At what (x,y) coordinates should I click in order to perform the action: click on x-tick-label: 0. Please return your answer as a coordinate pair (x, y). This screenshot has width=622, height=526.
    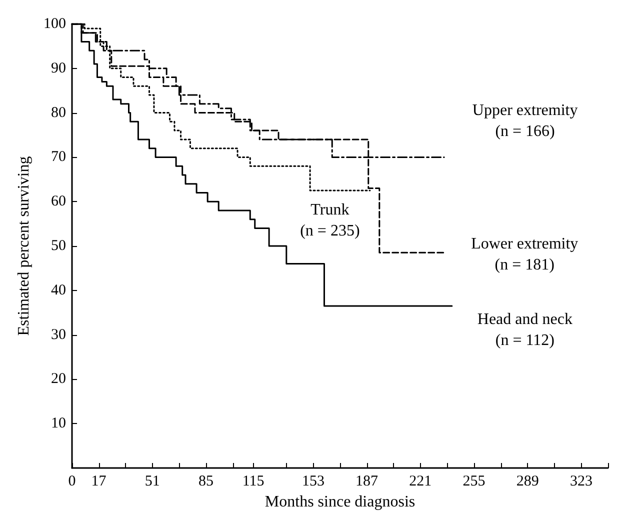
    Looking at the image, I should click on (72, 482).